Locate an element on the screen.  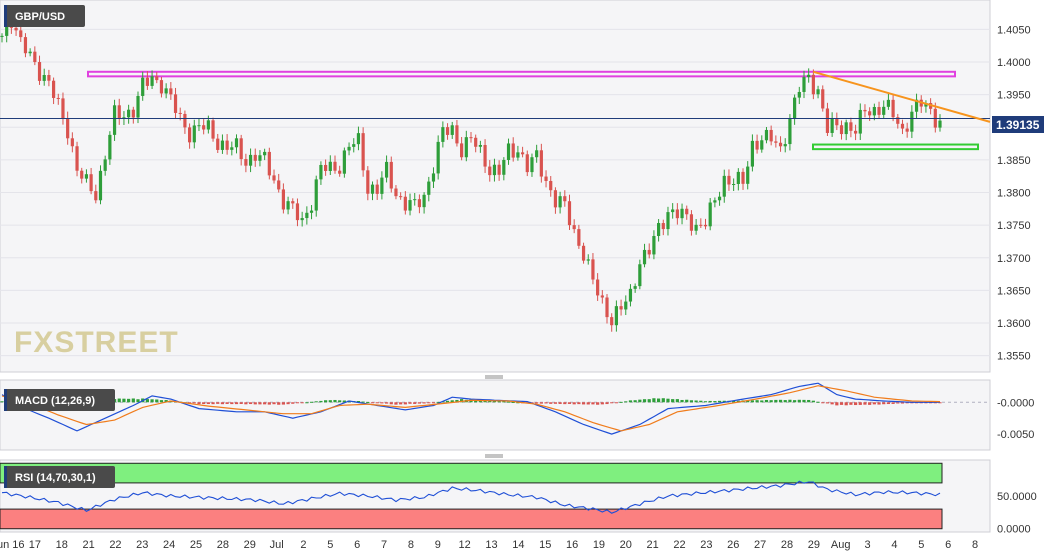
rsi-label: RSI (14,70,30,1) is located at coordinates (59, 477).